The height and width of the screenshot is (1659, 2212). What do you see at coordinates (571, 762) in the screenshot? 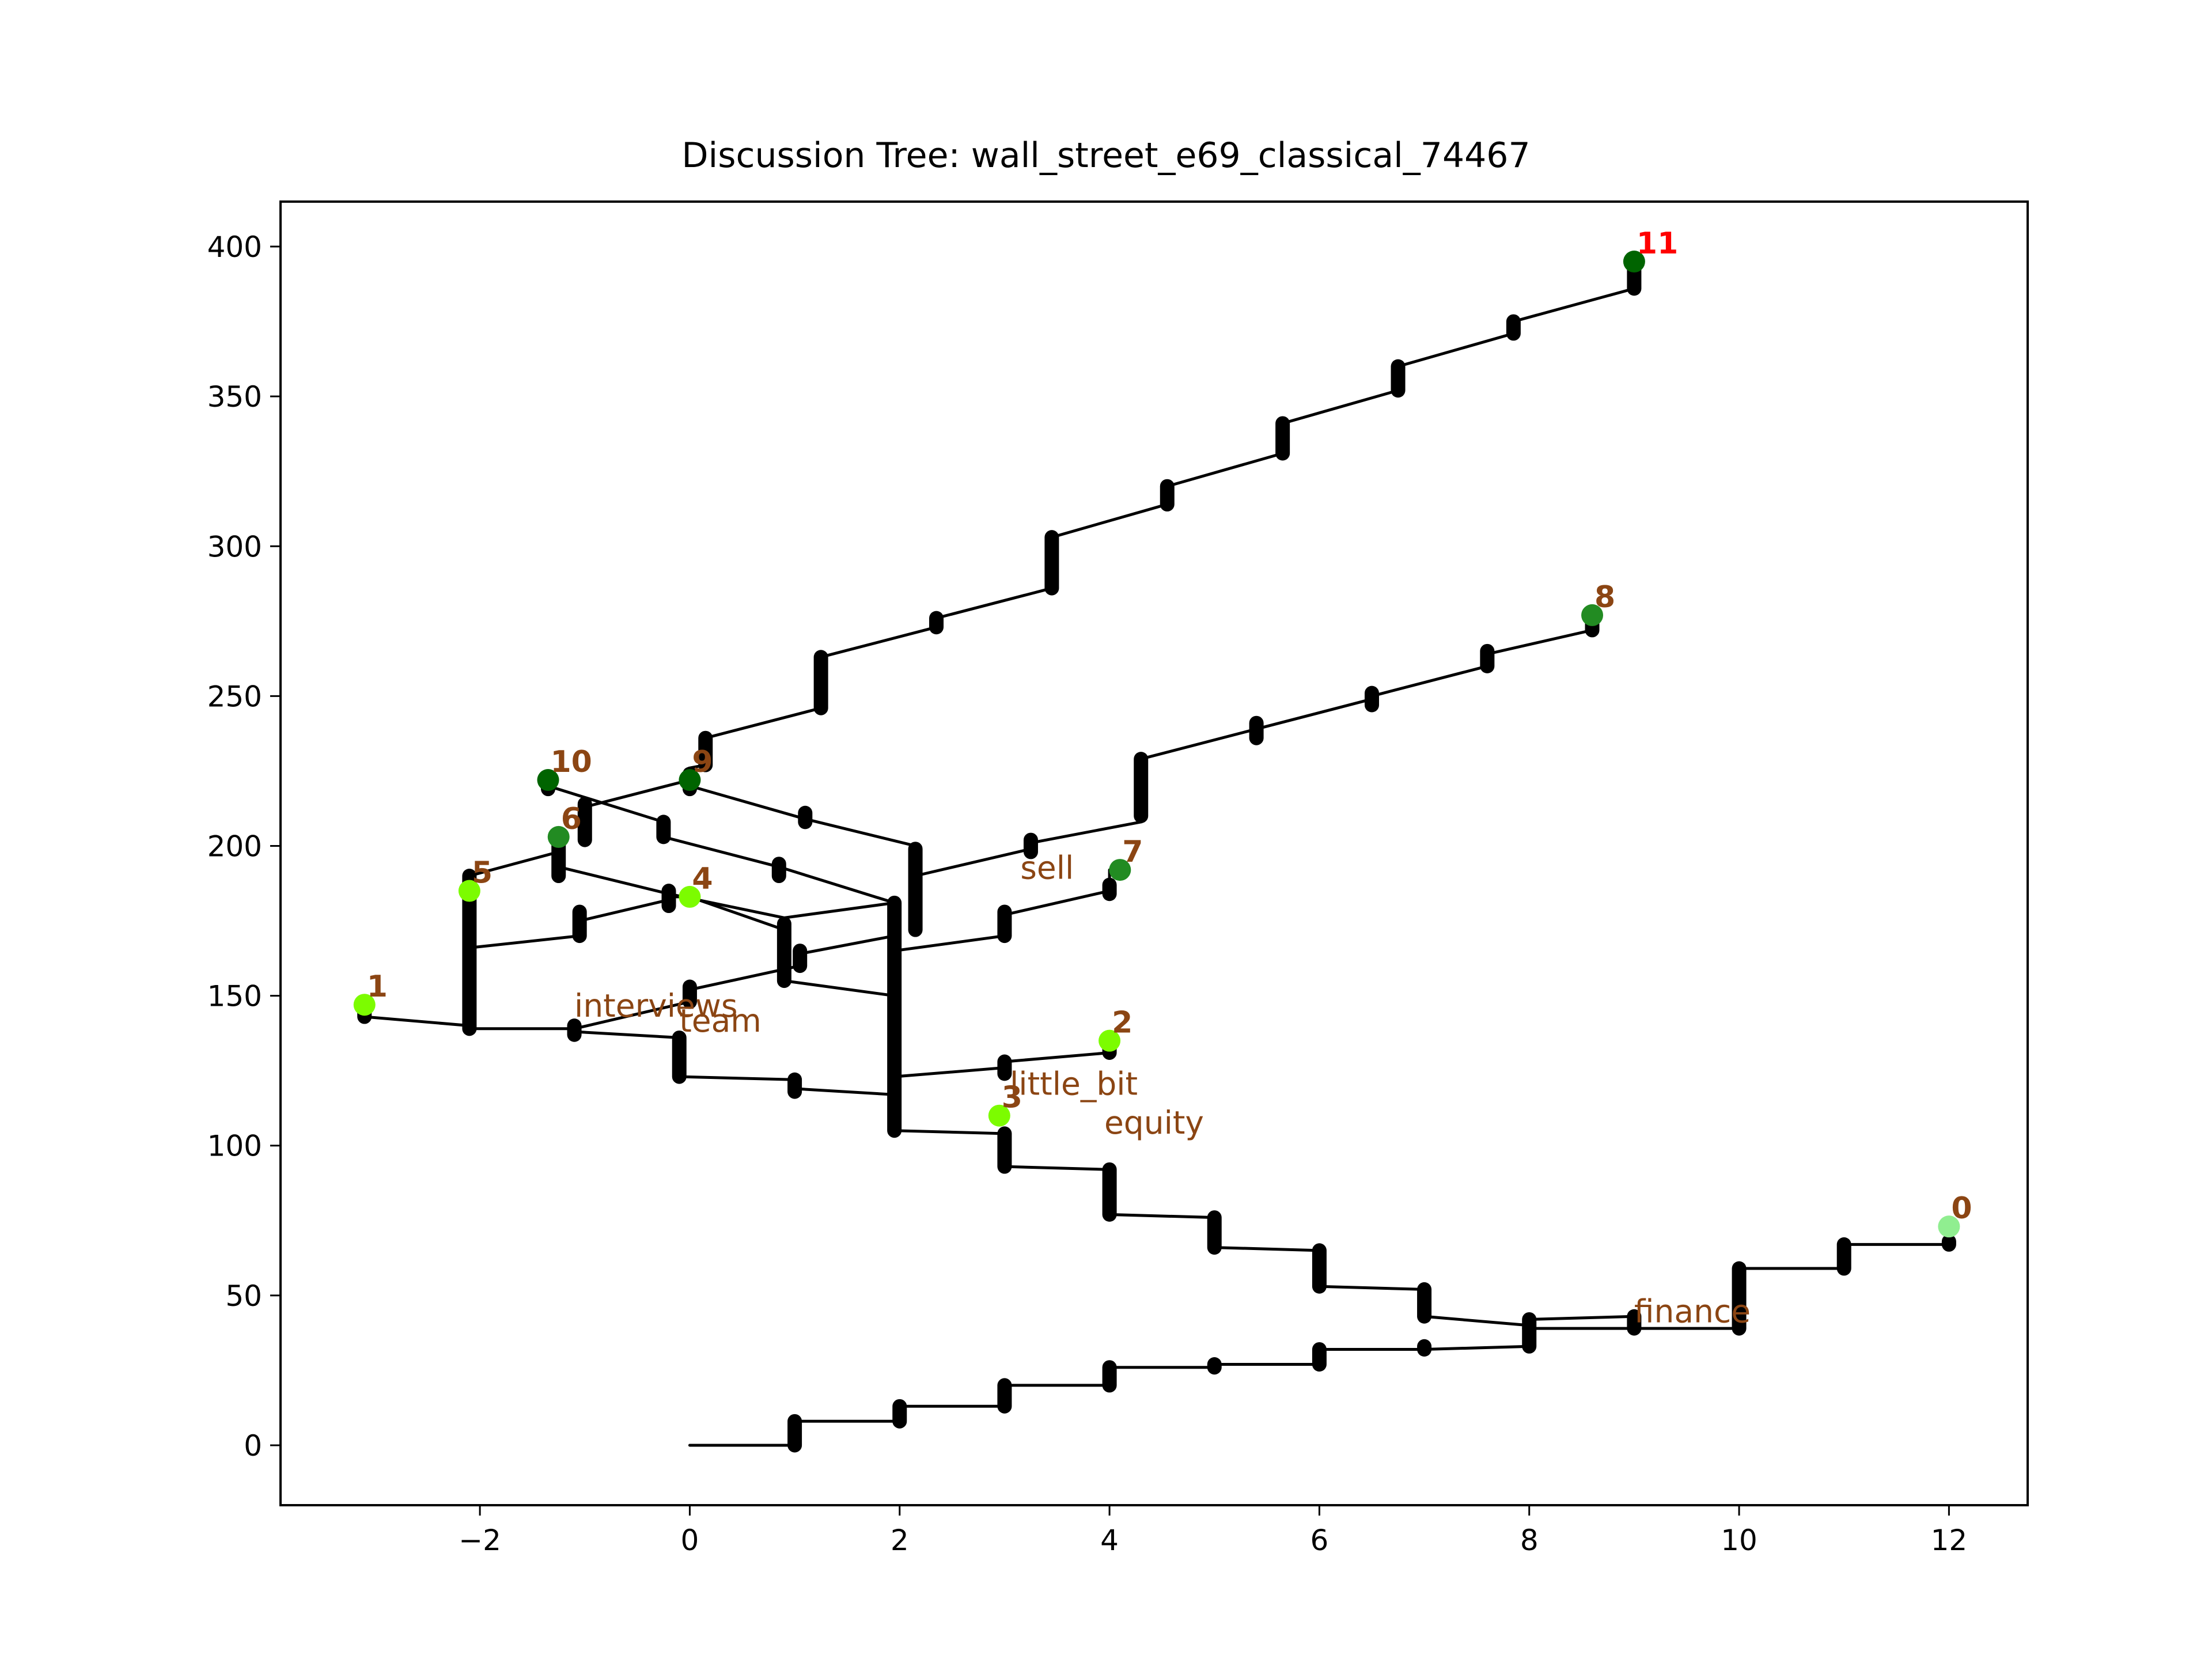
I see `node-label-10: 10` at bounding box center [571, 762].